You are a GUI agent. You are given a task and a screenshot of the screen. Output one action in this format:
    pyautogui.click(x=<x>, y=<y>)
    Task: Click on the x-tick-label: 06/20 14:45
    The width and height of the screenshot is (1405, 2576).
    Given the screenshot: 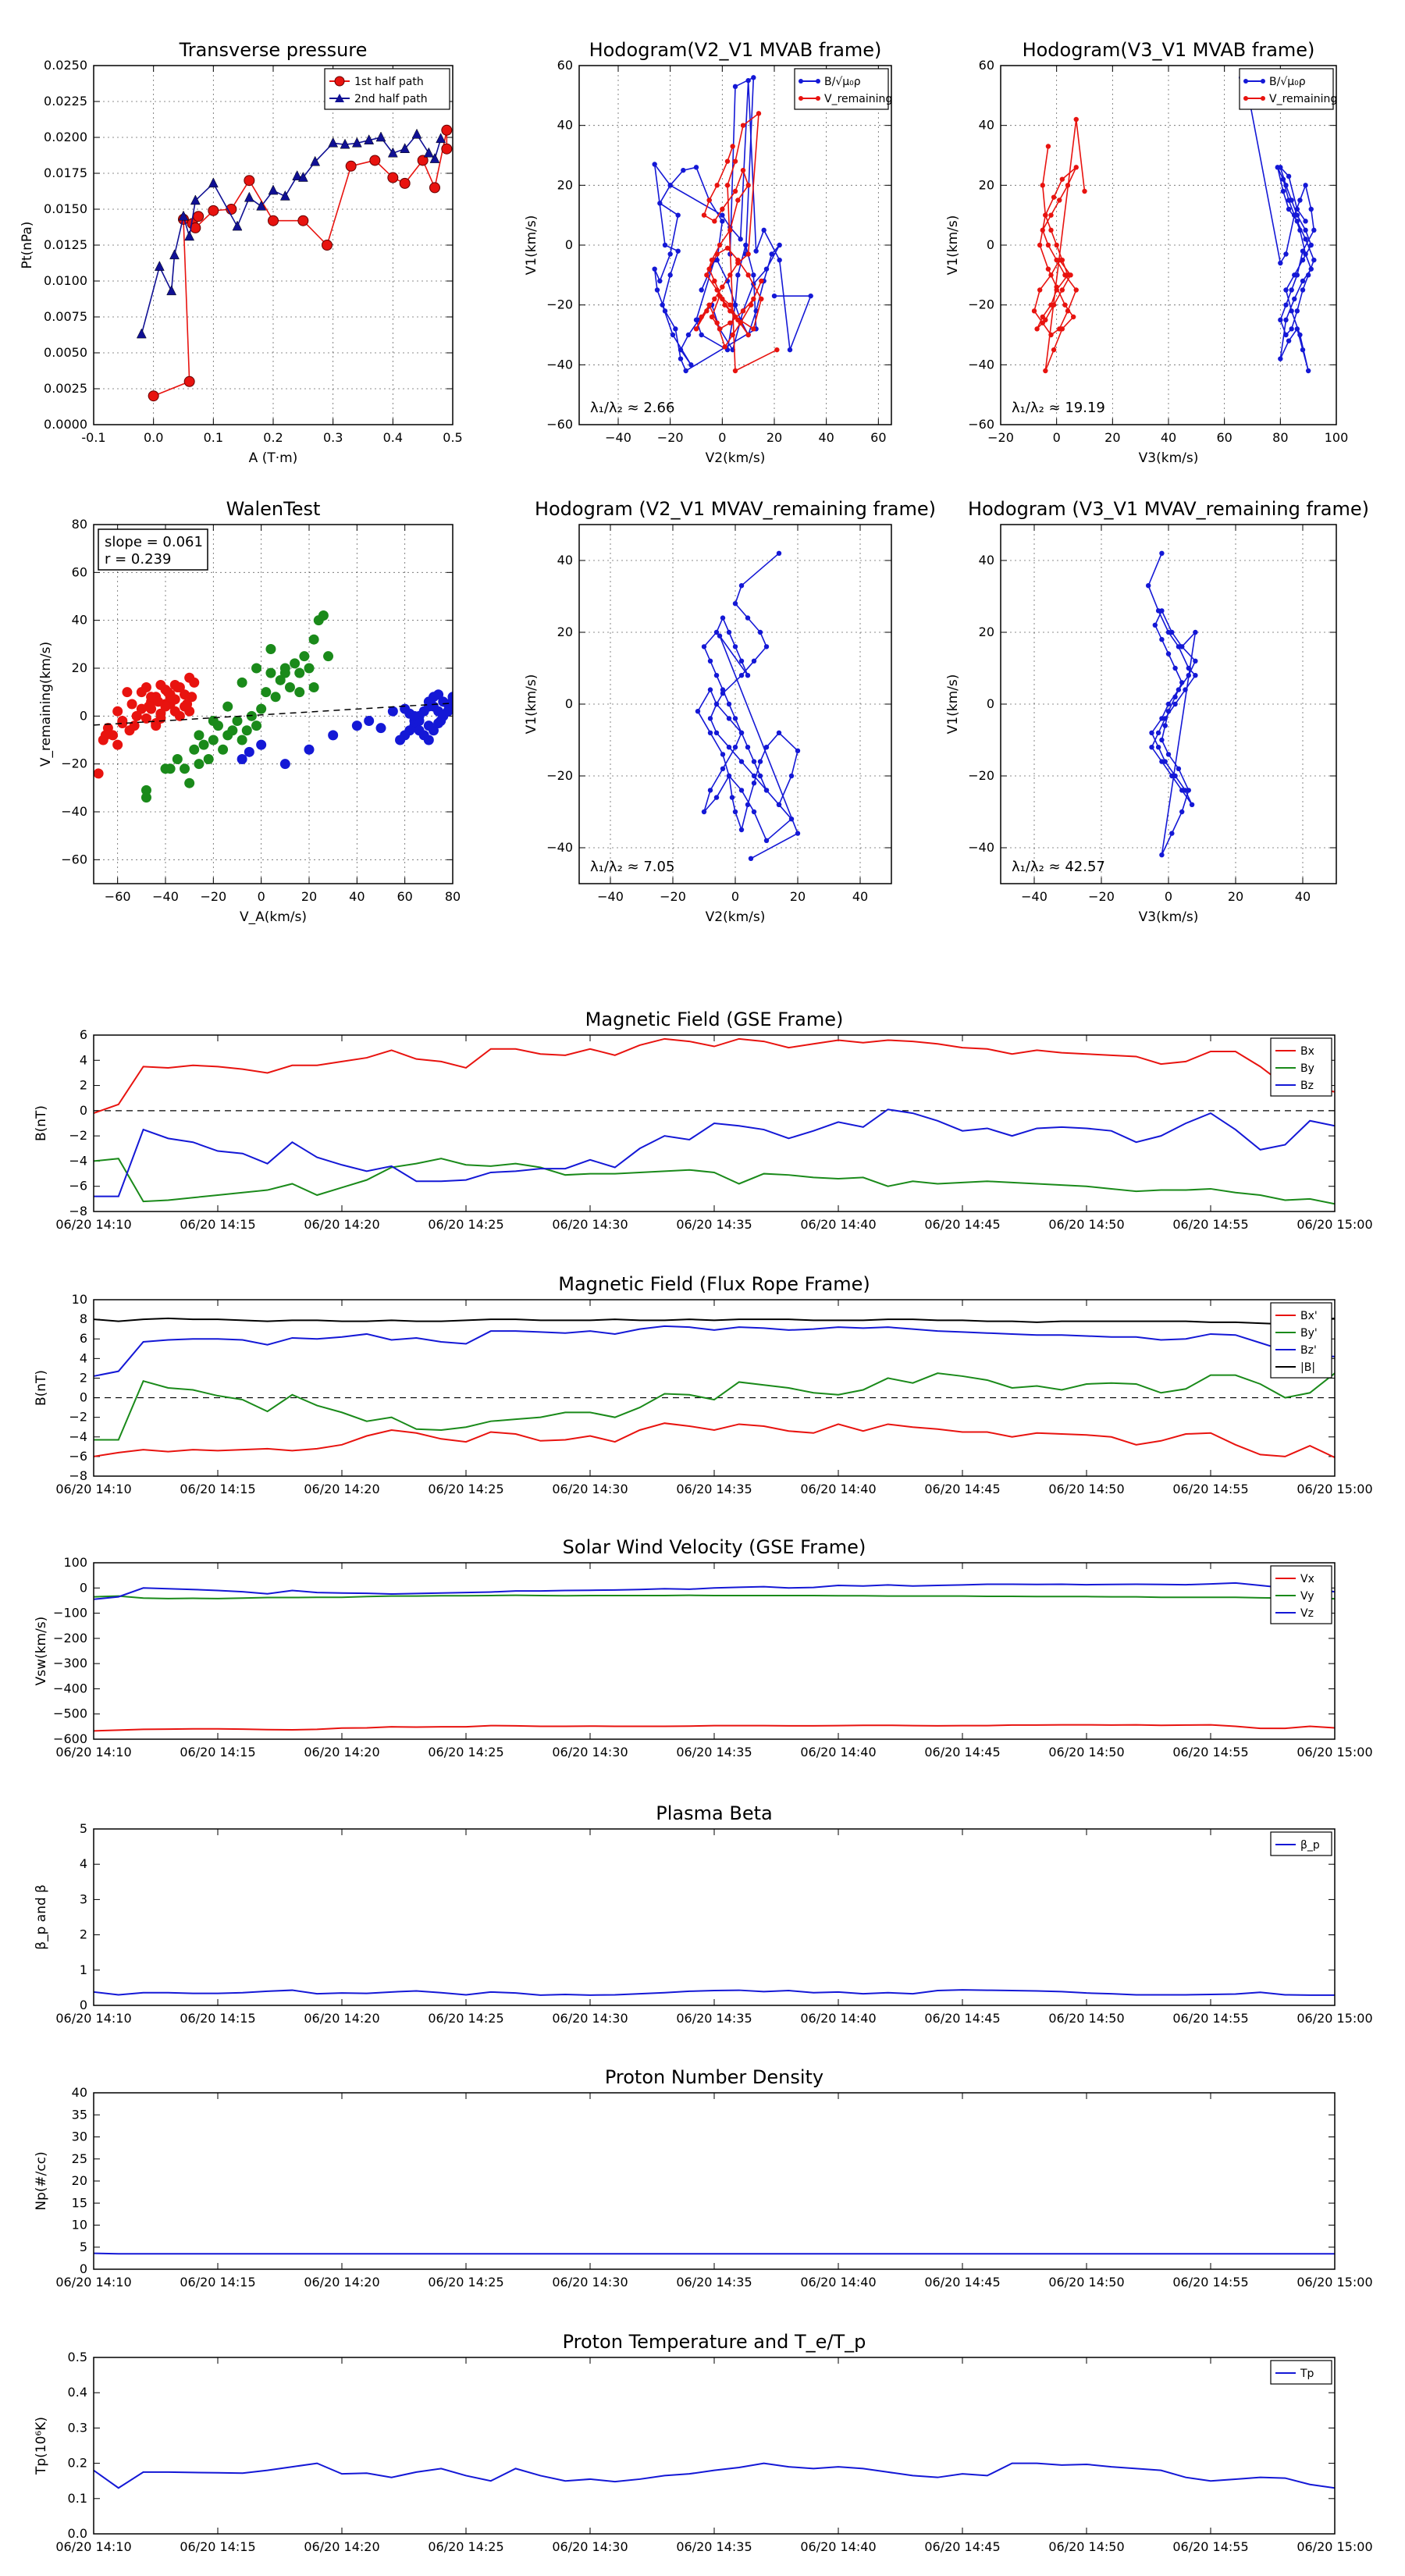 What is the action you would take?
    pyautogui.click(x=962, y=2282)
    